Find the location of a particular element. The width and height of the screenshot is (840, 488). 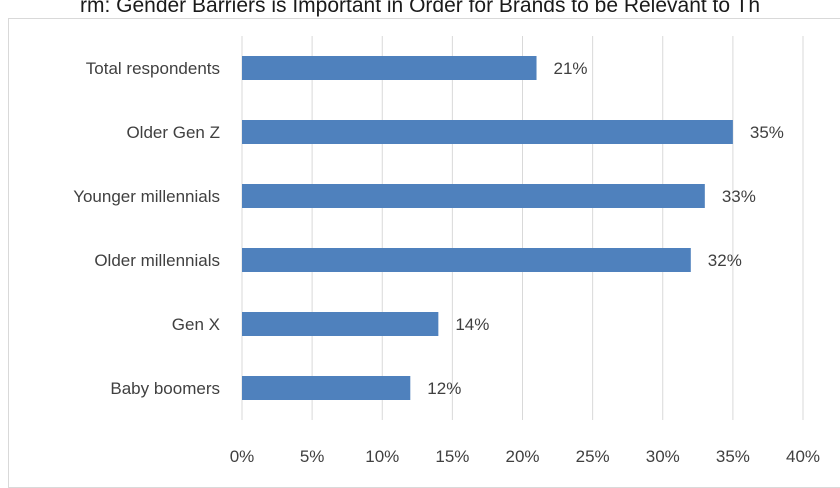

x-tick-label: 10% is located at coordinates (382, 456).